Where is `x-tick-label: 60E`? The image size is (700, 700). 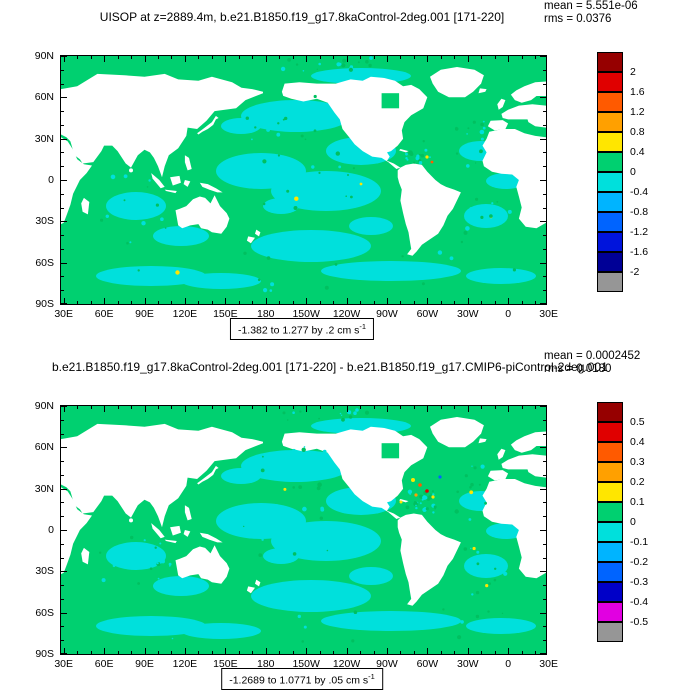
x-tick-label: 60E is located at coordinates (104, 664).